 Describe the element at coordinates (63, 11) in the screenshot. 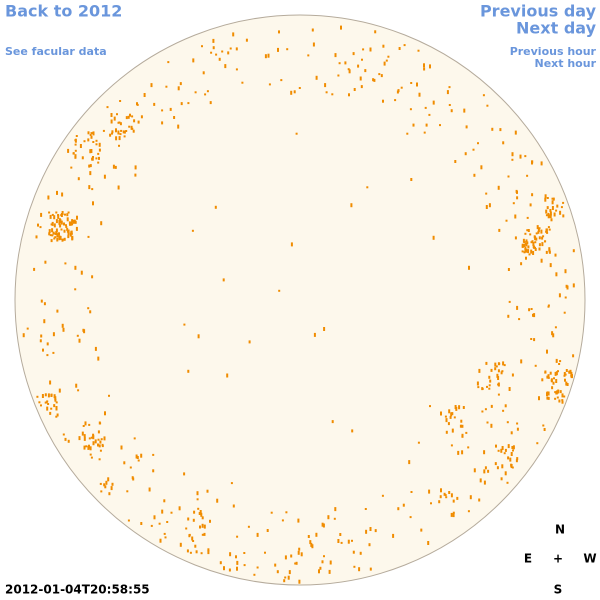

I see `back-link: Back to 2012` at that location.